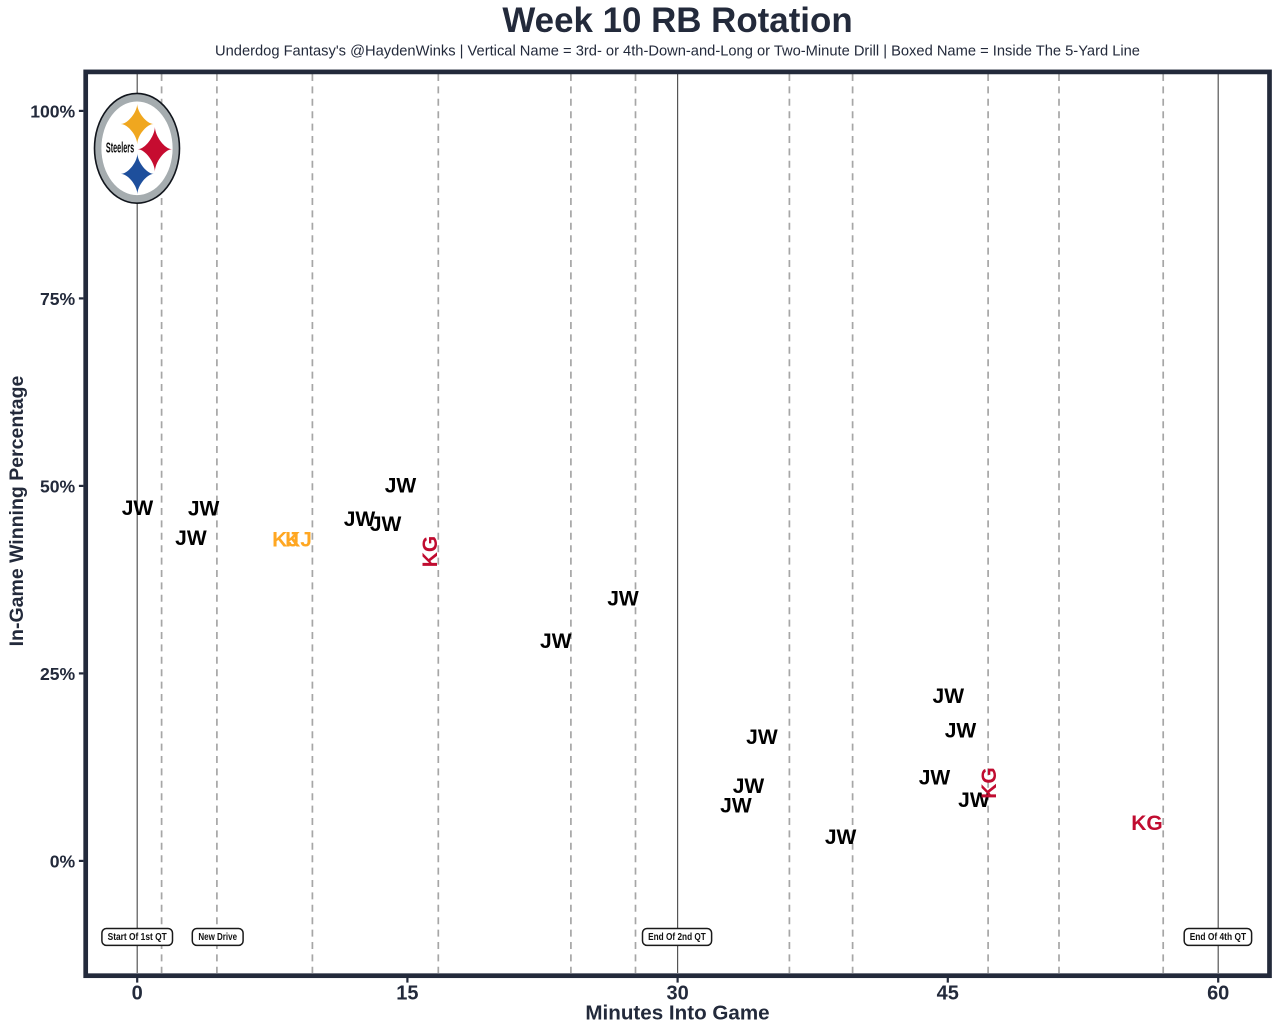  What do you see at coordinates (17, 510) in the screenshot?
I see `svg-text: In-Game Winning Percentage` at bounding box center [17, 510].